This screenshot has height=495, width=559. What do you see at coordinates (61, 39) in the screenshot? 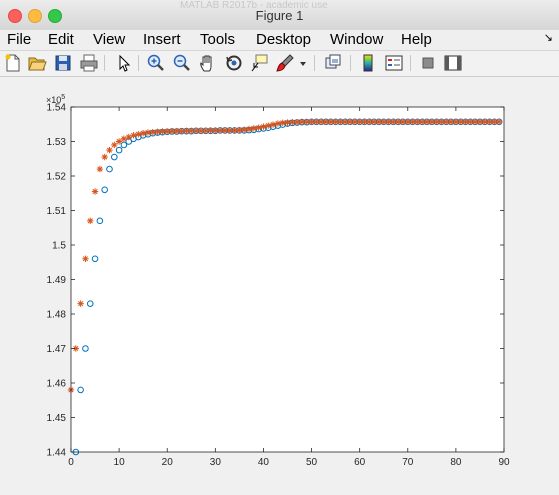
I see `menu-edit: Edit` at bounding box center [61, 39].